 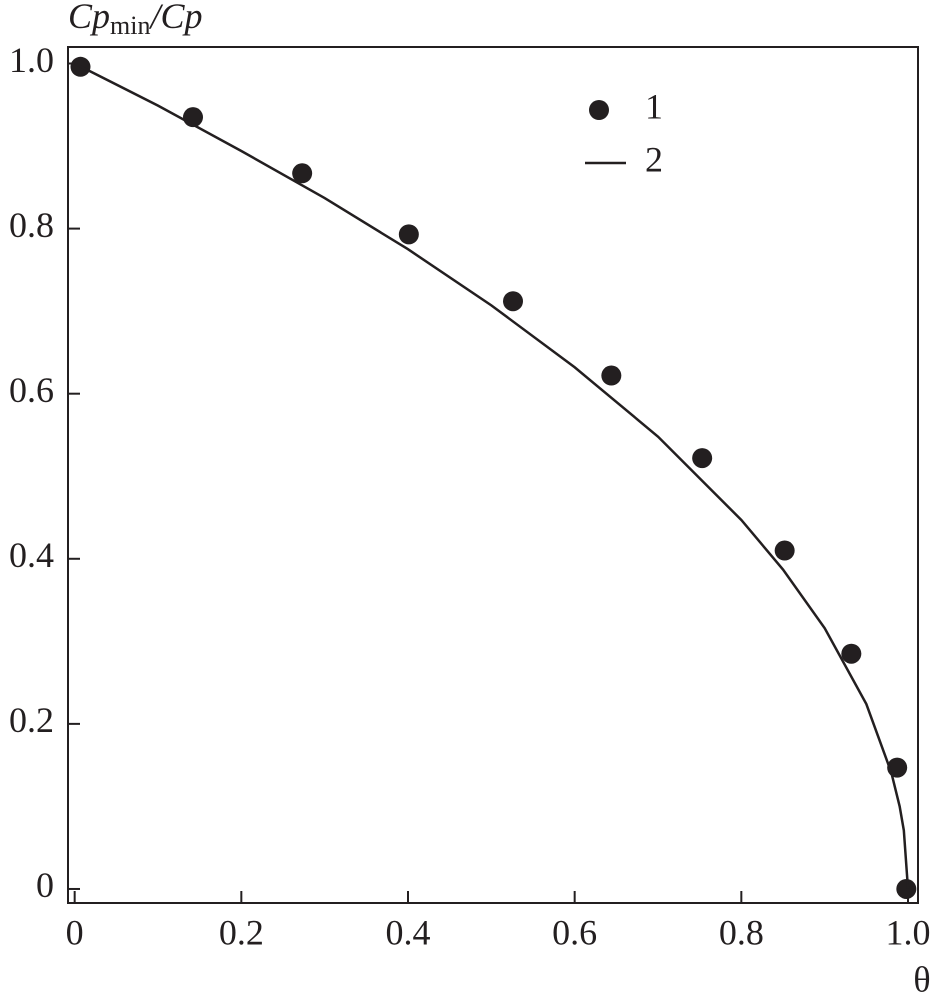 I want to click on y-label-part: /Cp, so click(x=175, y=18).